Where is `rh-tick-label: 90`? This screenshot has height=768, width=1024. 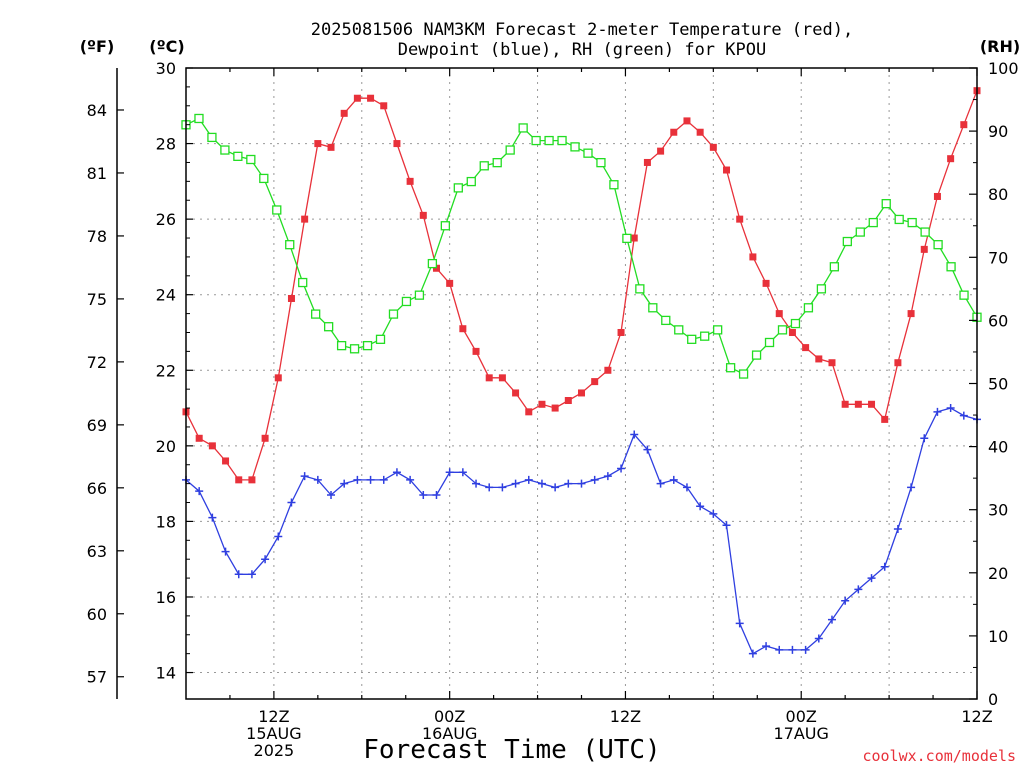
rh-tick-label: 90 is located at coordinates (998, 131).